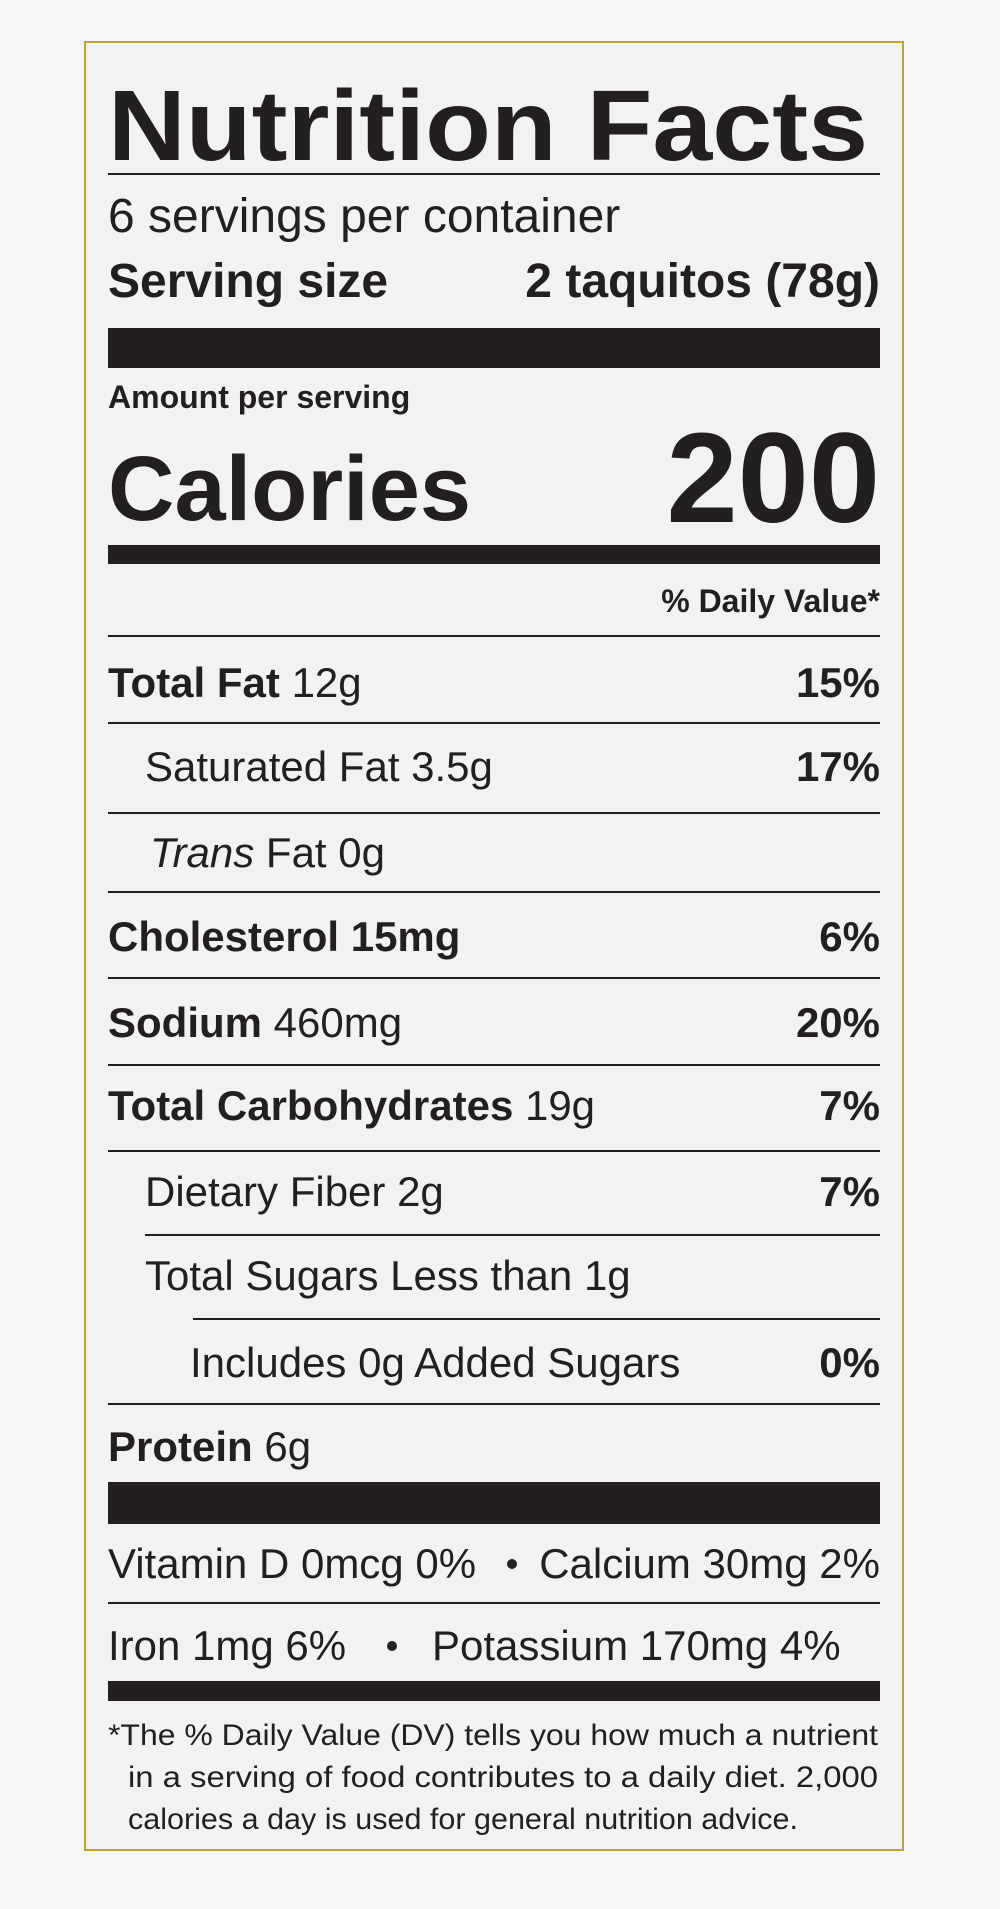  Describe the element at coordinates (194, 682) in the screenshot. I see `nutrient-name: Total Fat` at that location.